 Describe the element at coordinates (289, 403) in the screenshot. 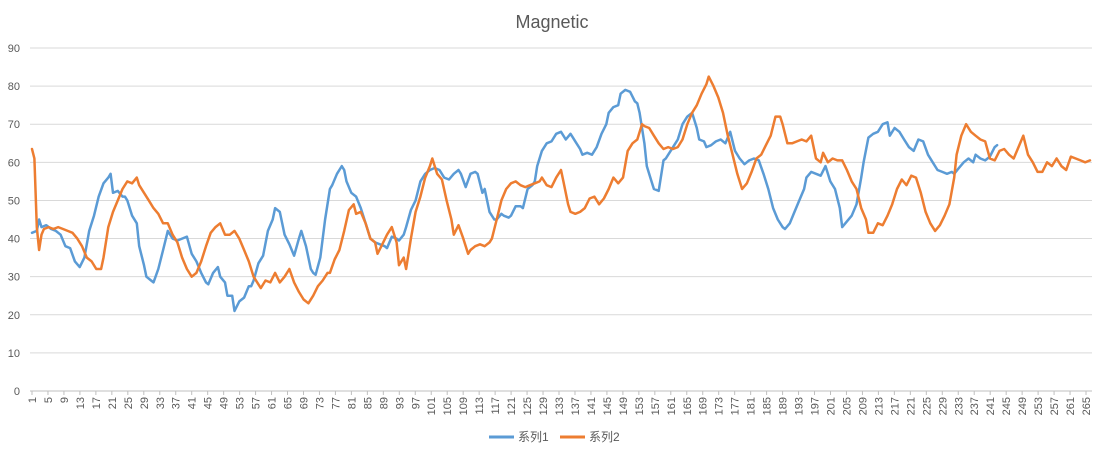

I see `x-tick-label: 65` at that location.